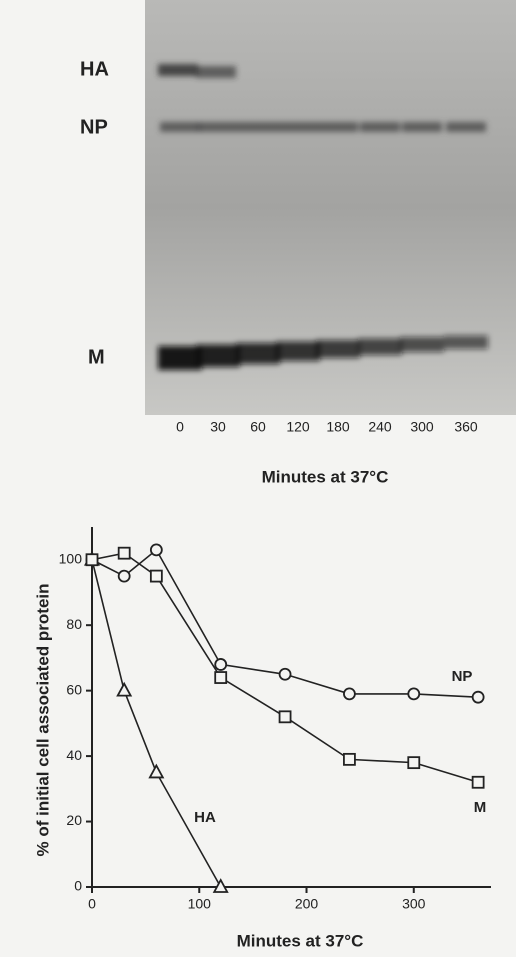 Image resolution: width=516 pixels, height=957 pixels. What do you see at coordinates (96, 357) in the screenshot?
I see `band-label: M` at bounding box center [96, 357].